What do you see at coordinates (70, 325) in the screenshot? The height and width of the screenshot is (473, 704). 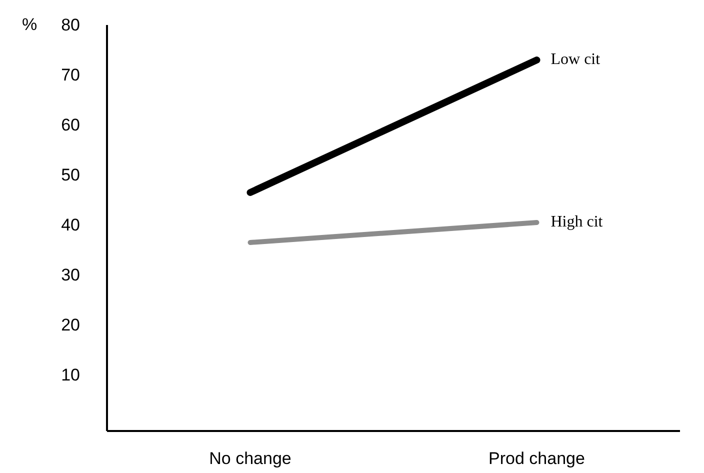 I see `y-tick-label: 20` at bounding box center [70, 325].